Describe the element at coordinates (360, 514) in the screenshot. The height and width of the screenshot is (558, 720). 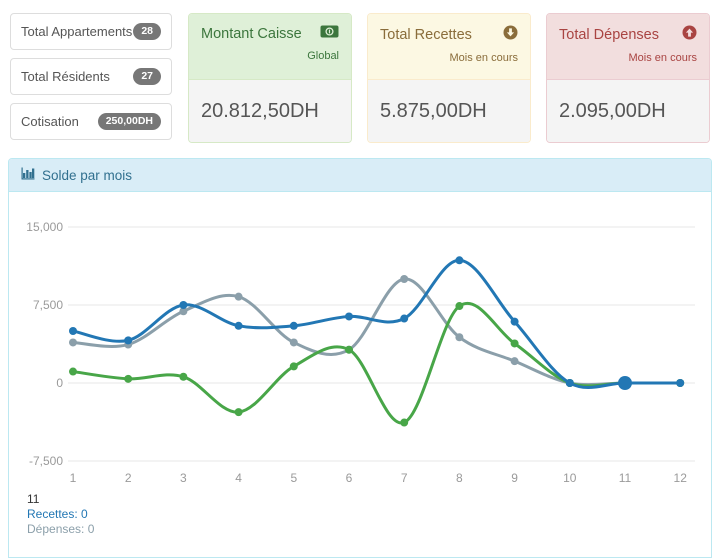
I see `chart-tooltip: 11 Recettes: 0 Dépenses: 0` at that location.